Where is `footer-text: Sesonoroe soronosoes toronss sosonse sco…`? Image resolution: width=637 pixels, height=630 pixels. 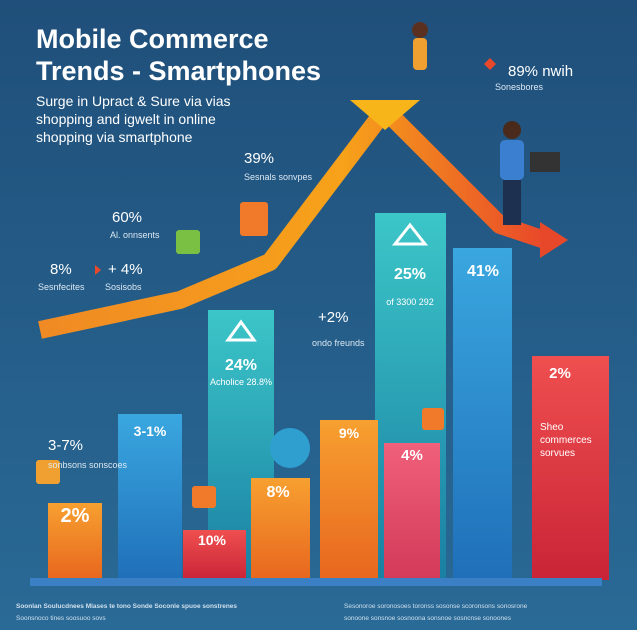
footer-text: Sesonoroe soronosoes toronss sosonse sco… is located at coordinates (436, 606).